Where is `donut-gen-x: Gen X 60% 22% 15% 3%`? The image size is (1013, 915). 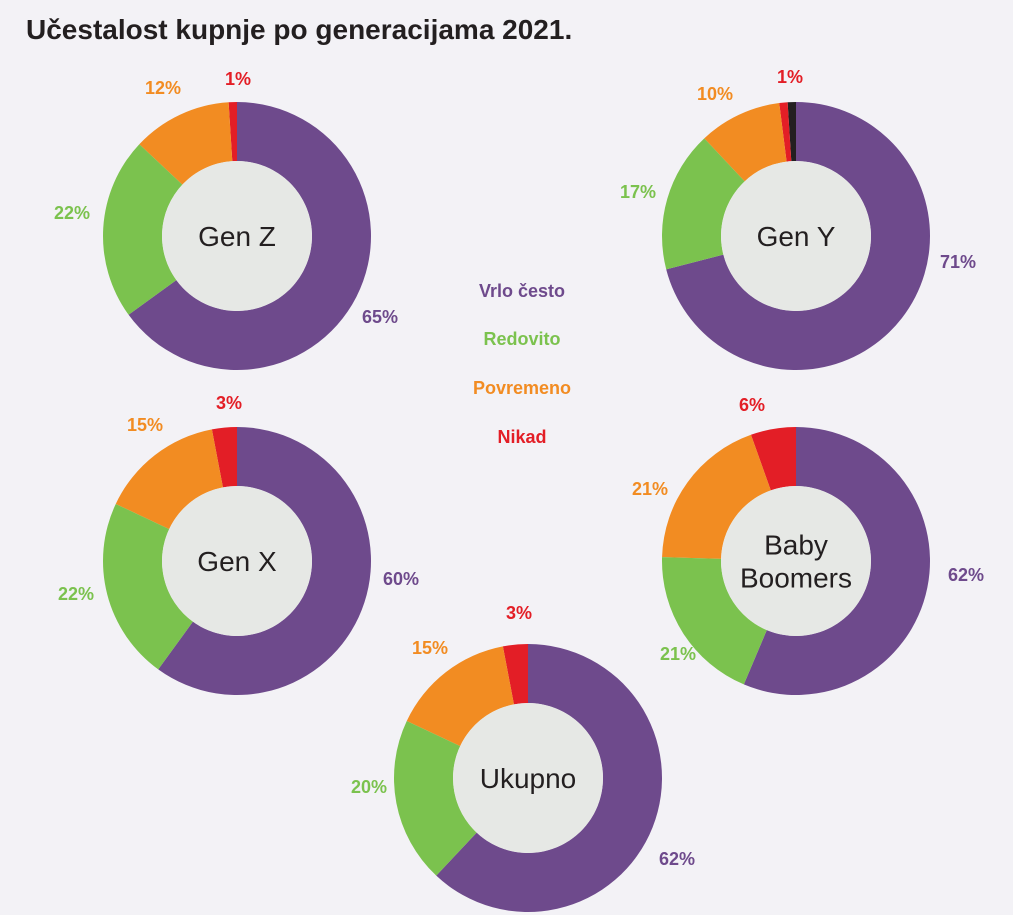
donut-gen-x: Gen X 60% 22% 15% 3% is located at coordinates (238, 544).